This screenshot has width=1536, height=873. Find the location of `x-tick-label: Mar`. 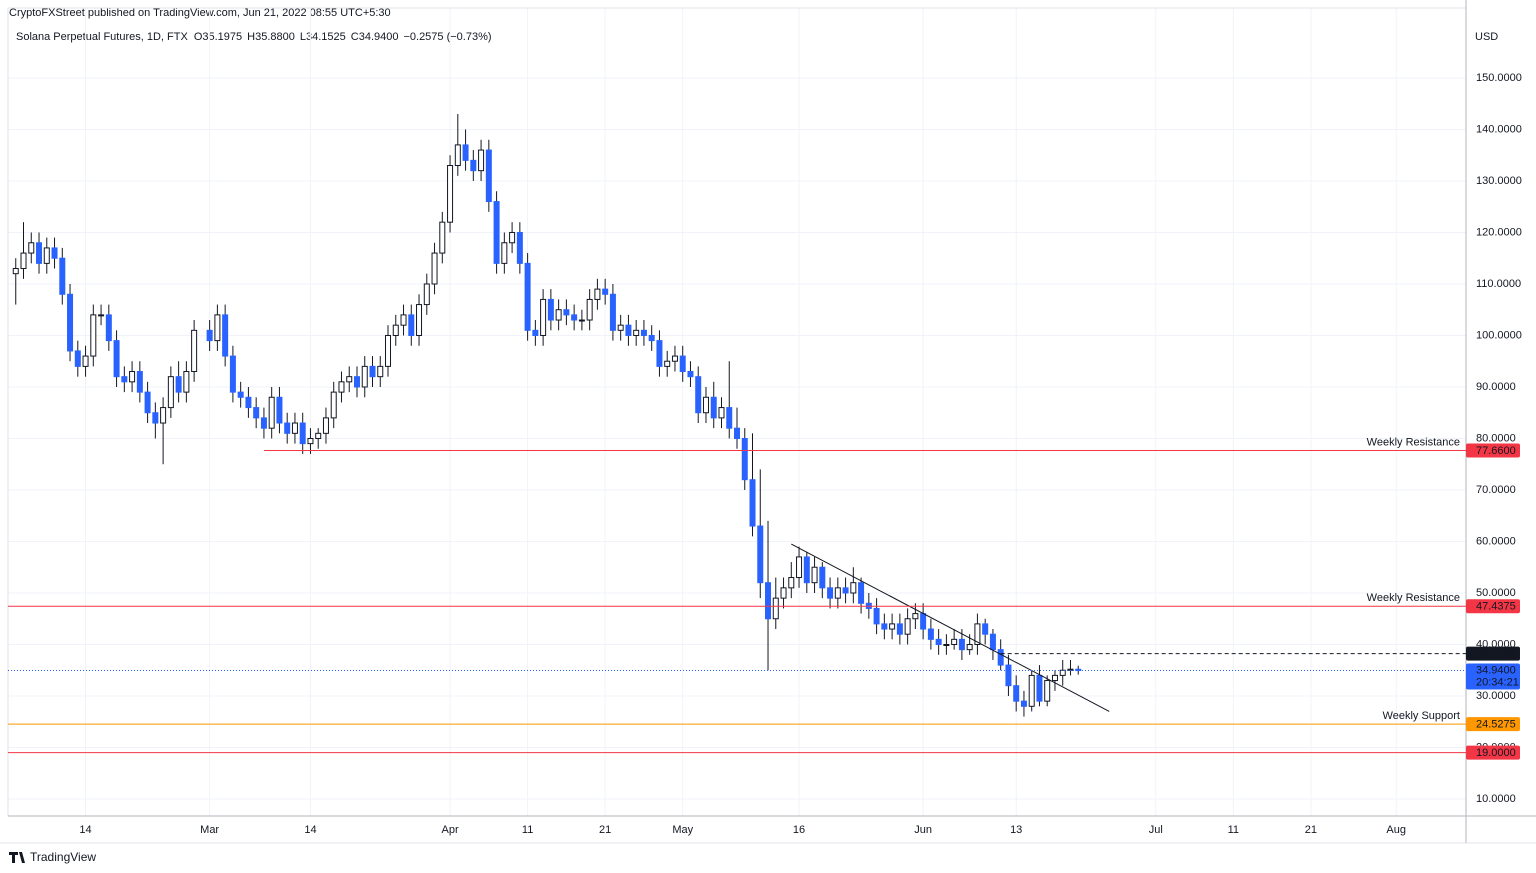

x-tick-label: Mar is located at coordinates (209, 830).